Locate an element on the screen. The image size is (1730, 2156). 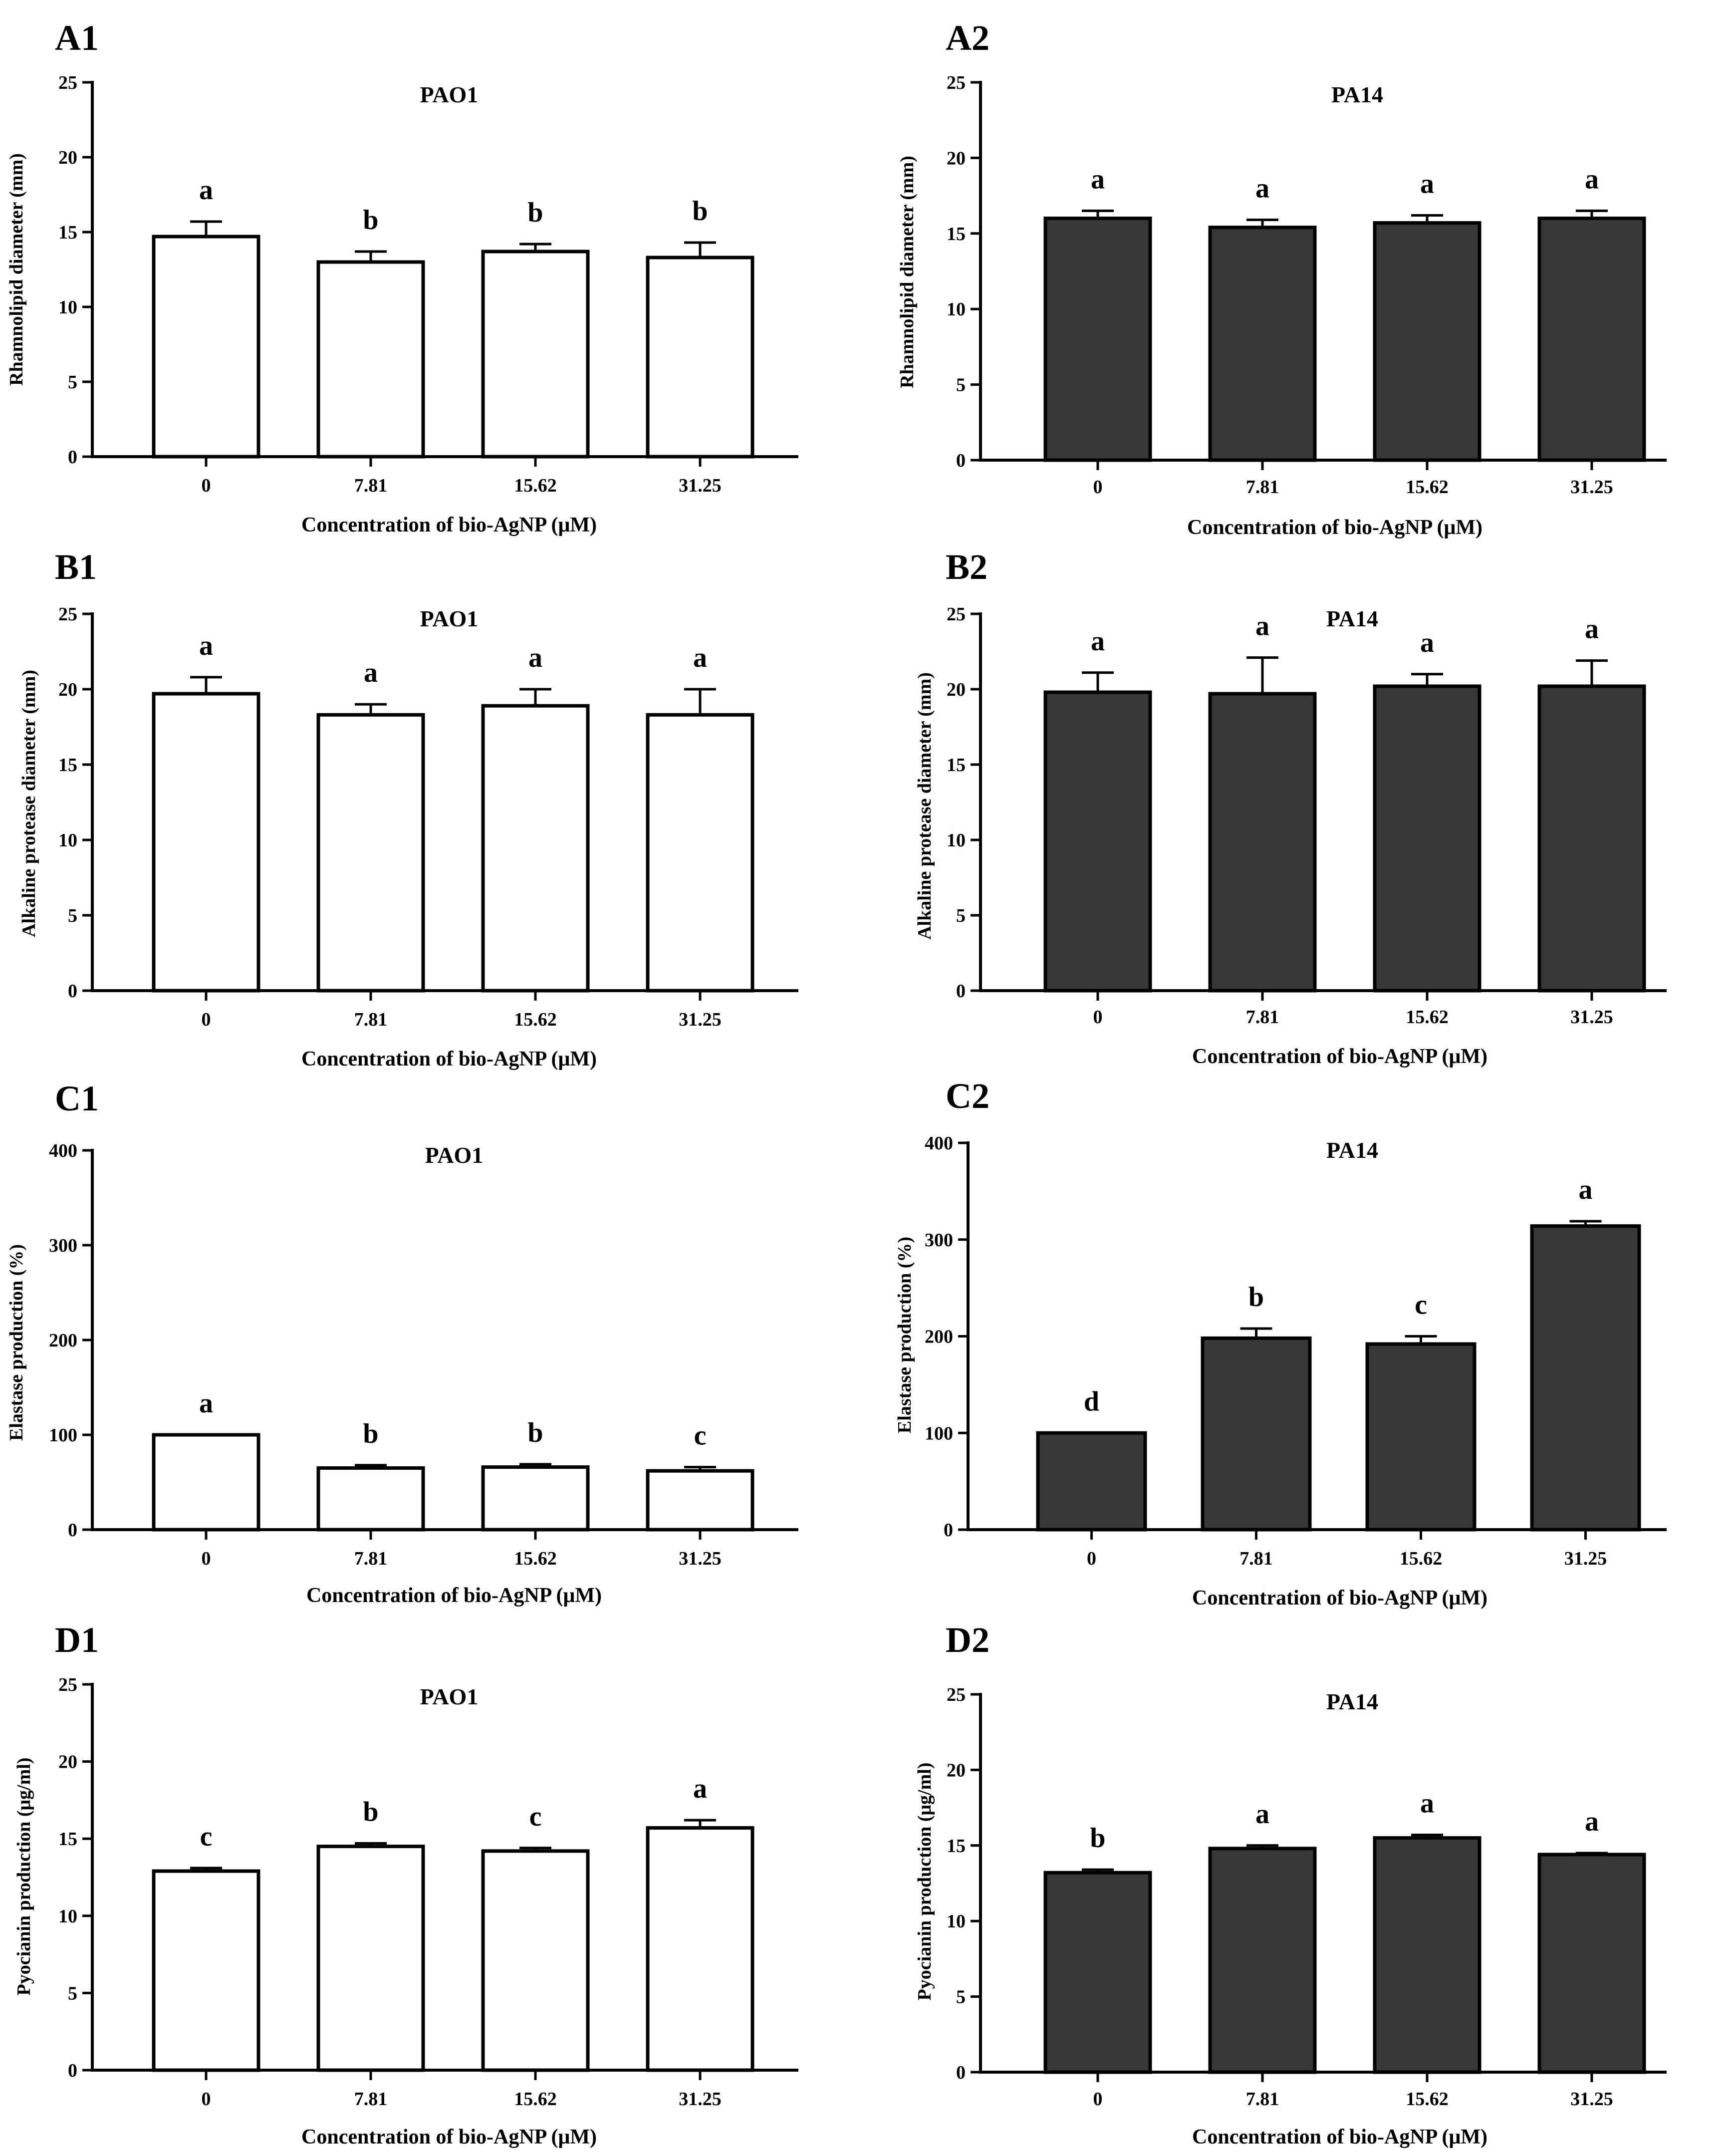
panel-label: B2 is located at coordinates (967, 567).